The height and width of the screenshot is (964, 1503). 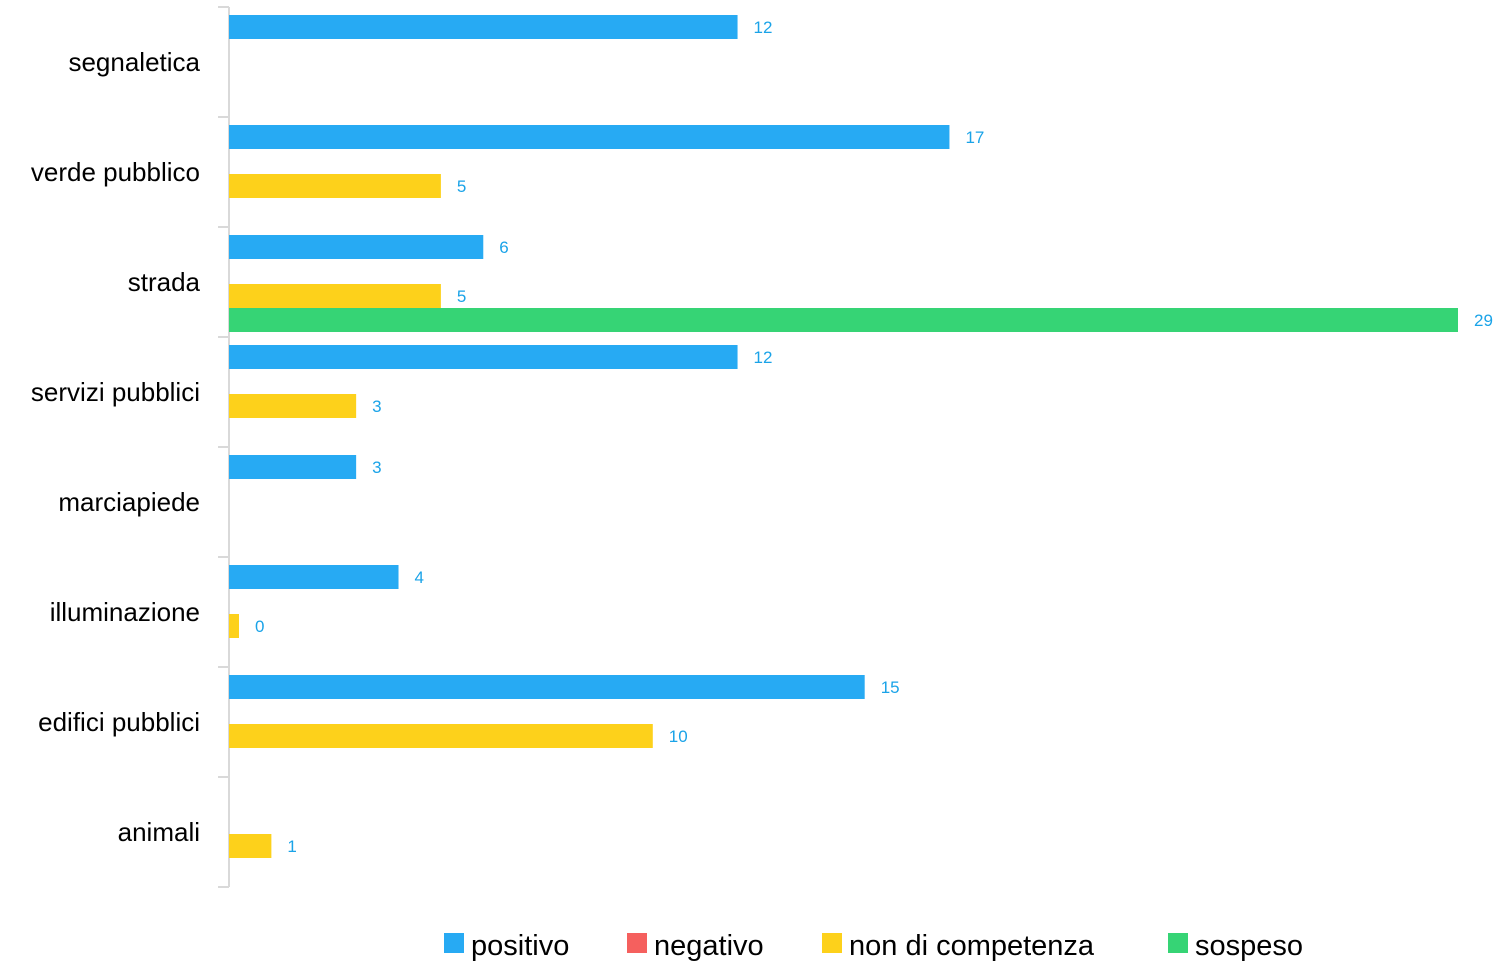 I want to click on data-label-non-di-competenza-edifici-pubblici: 10, so click(x=678, y=736).